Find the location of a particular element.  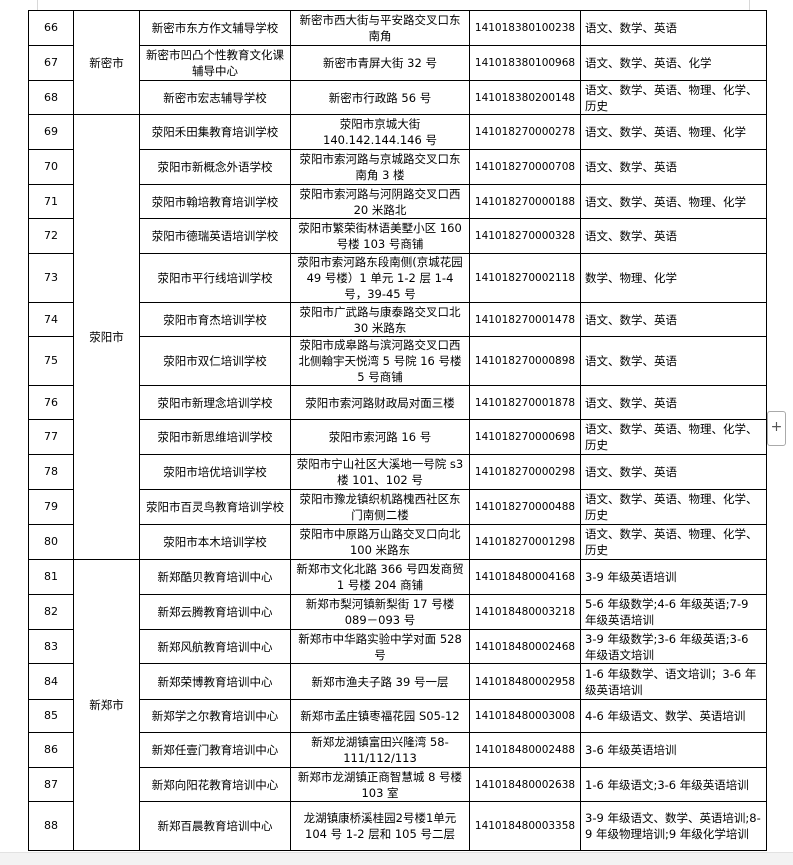

row-number: 80 is located at coordinates (51, 542).